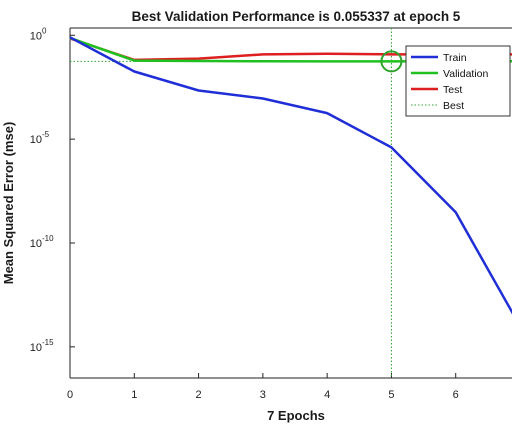 Image resolution: width=512 pixels, height=432 pixels. I want to click on legend-label-validation: Validation, so click(465, 74).